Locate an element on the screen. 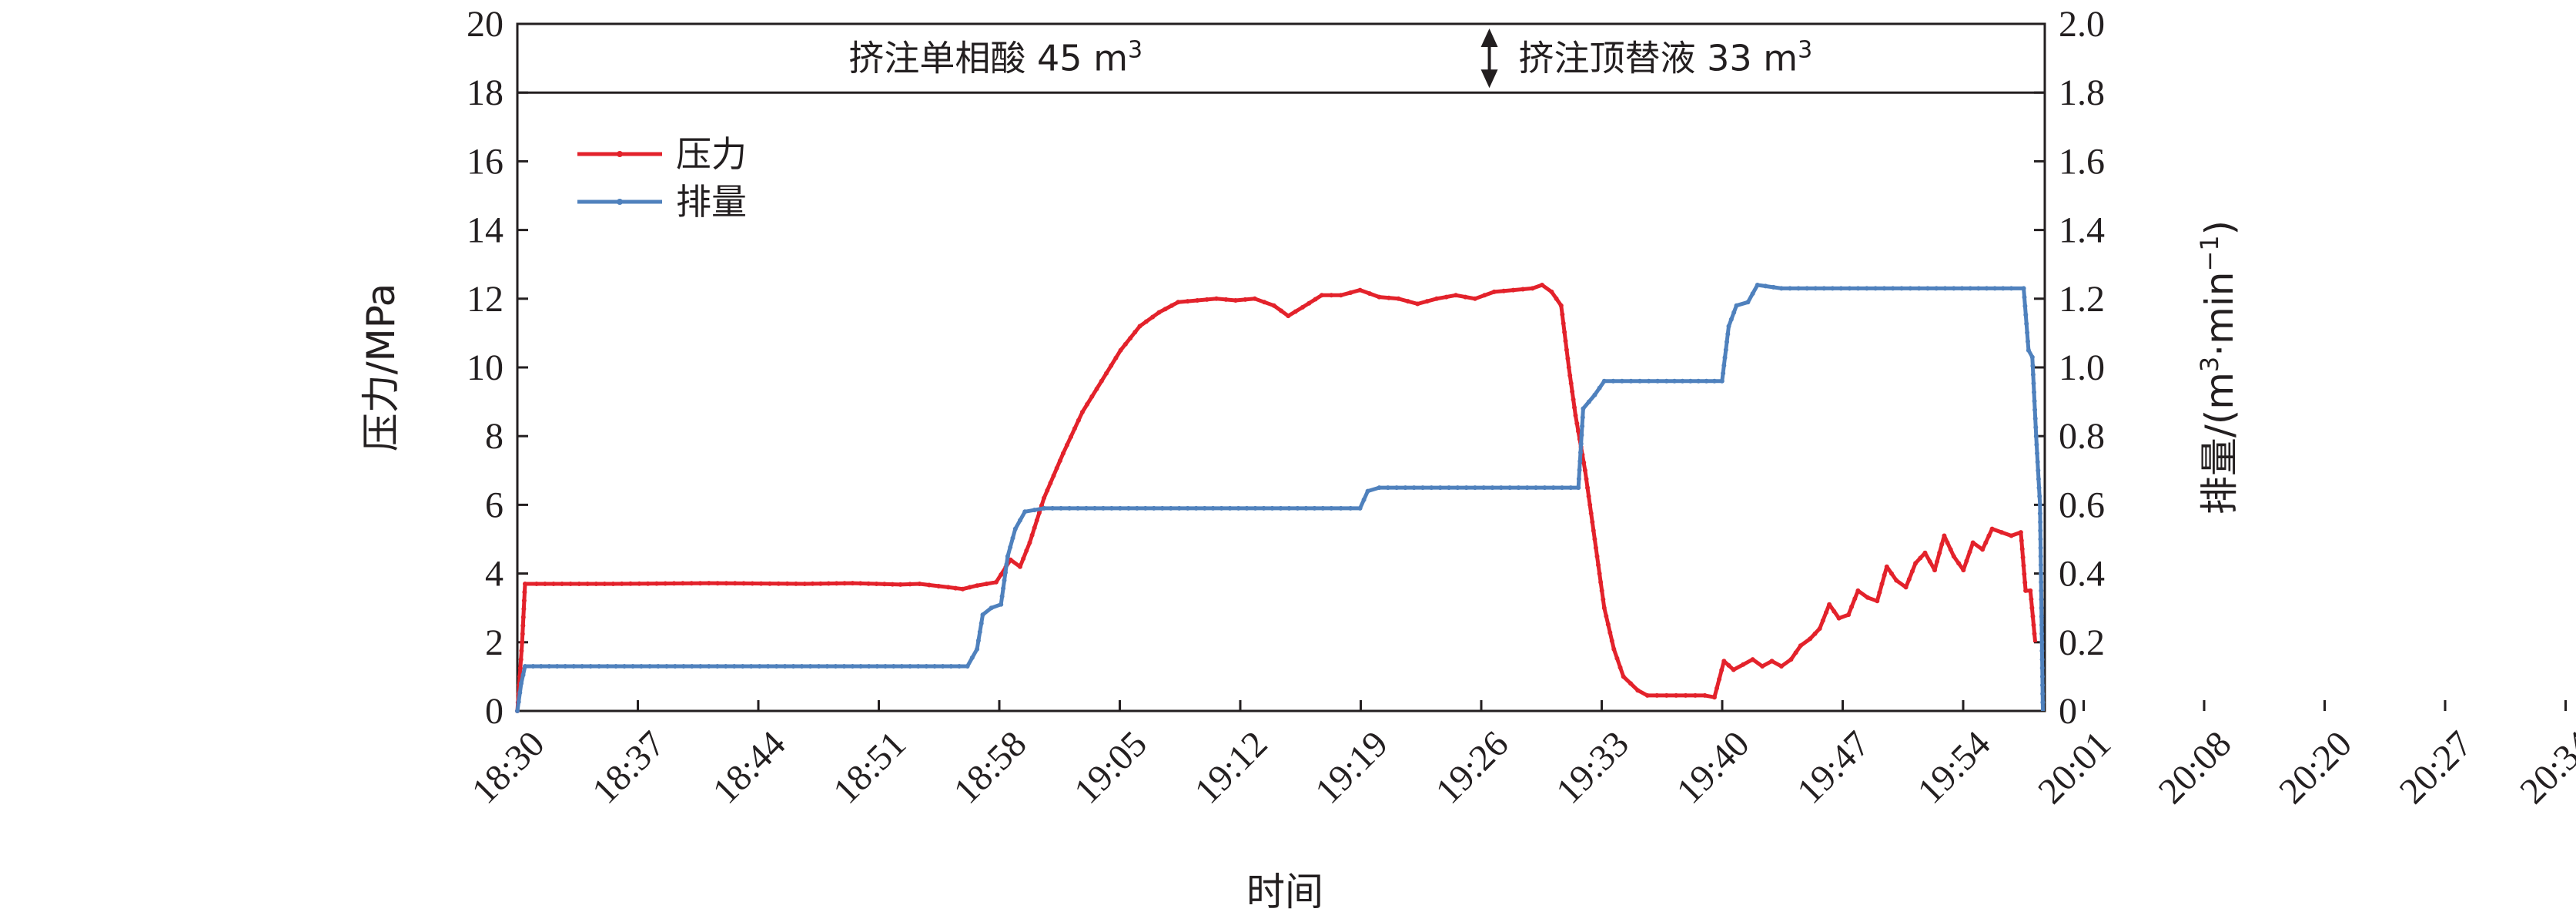 The height and width of the screenshot is (922, 2576). x-tick-label: 19:19 is located at coordinates (1352, 767).